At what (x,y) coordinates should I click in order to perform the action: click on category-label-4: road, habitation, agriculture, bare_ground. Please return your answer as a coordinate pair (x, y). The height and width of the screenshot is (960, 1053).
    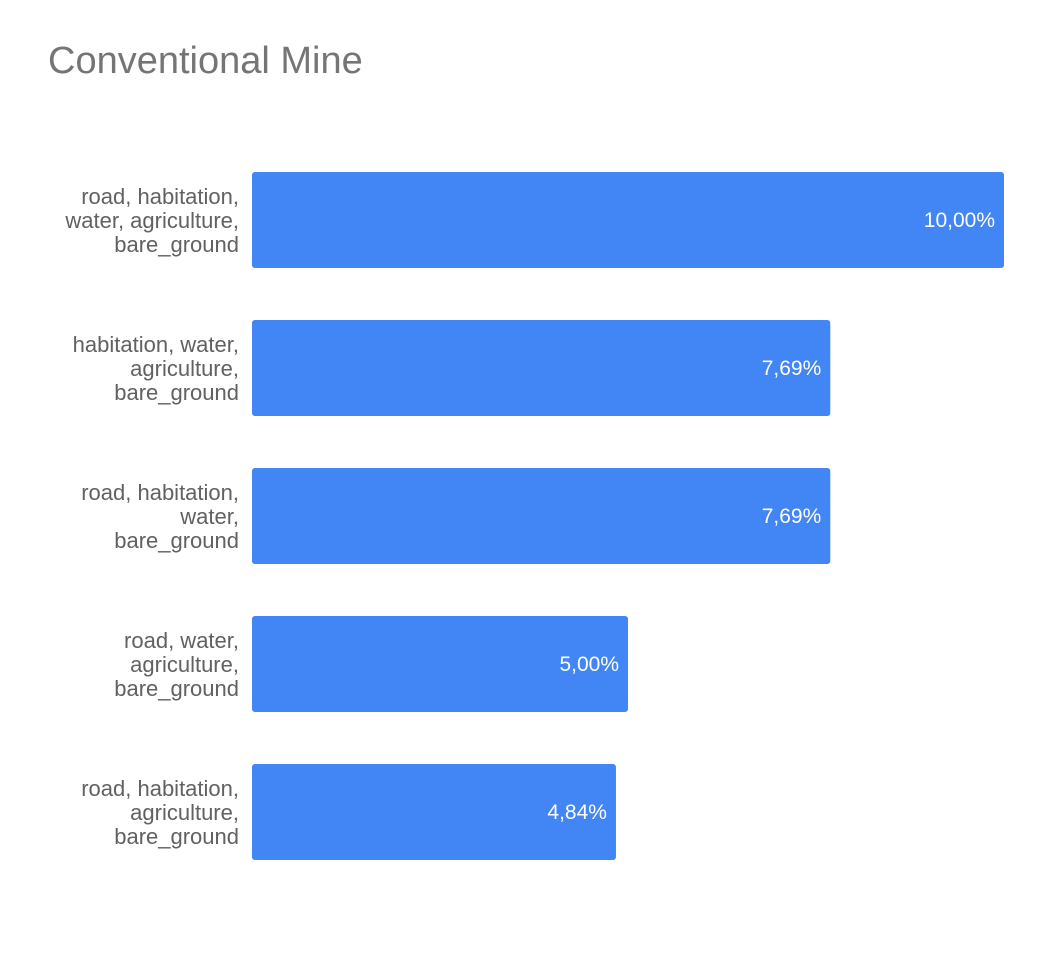
    Looking at the image, I should click on (160, 812).